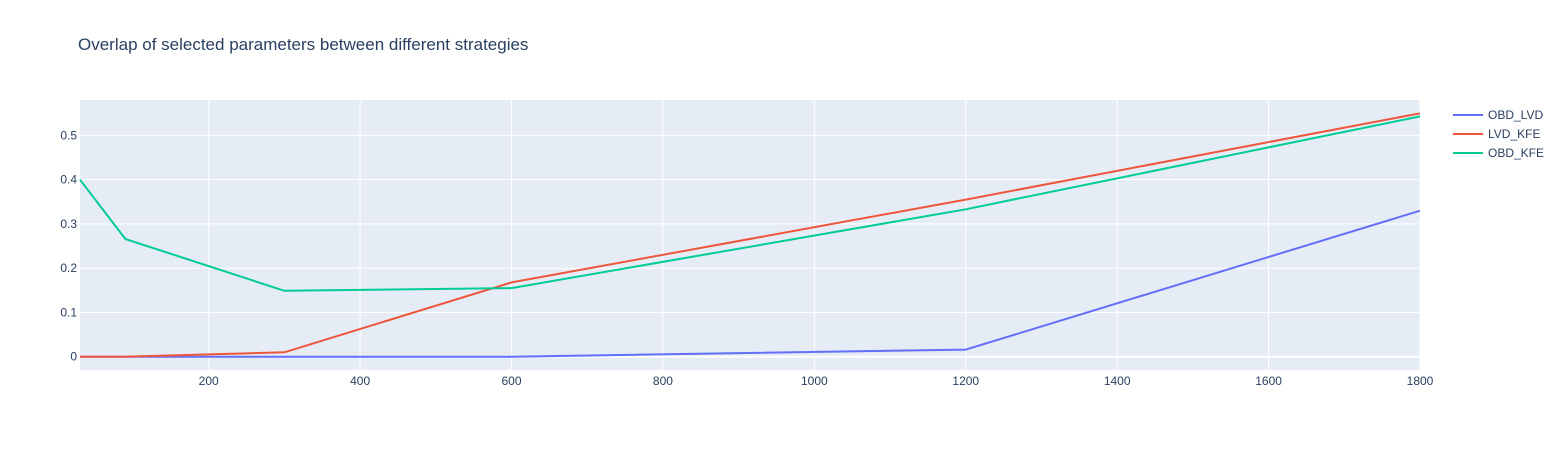 This screenshot has height=450, width=1564. I want to click on x-tick-label: 1200, so click(965, 381).